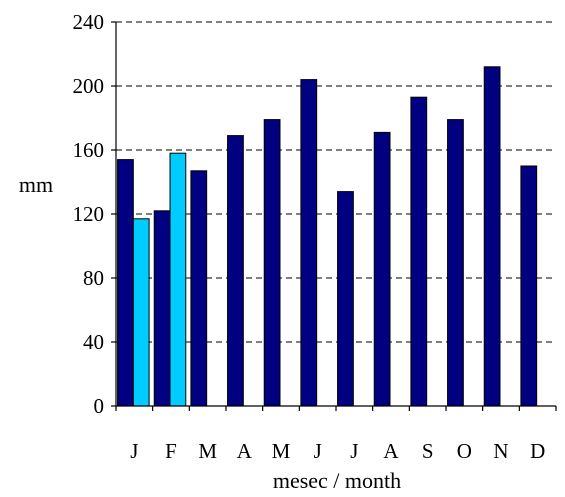 Image resolution: width=565 pixels, height=497 pixels. What do you see at coordinates (281, 451) in the screenshot?
I see `x-tick-label-5: M` at bounding box center [281, 451].